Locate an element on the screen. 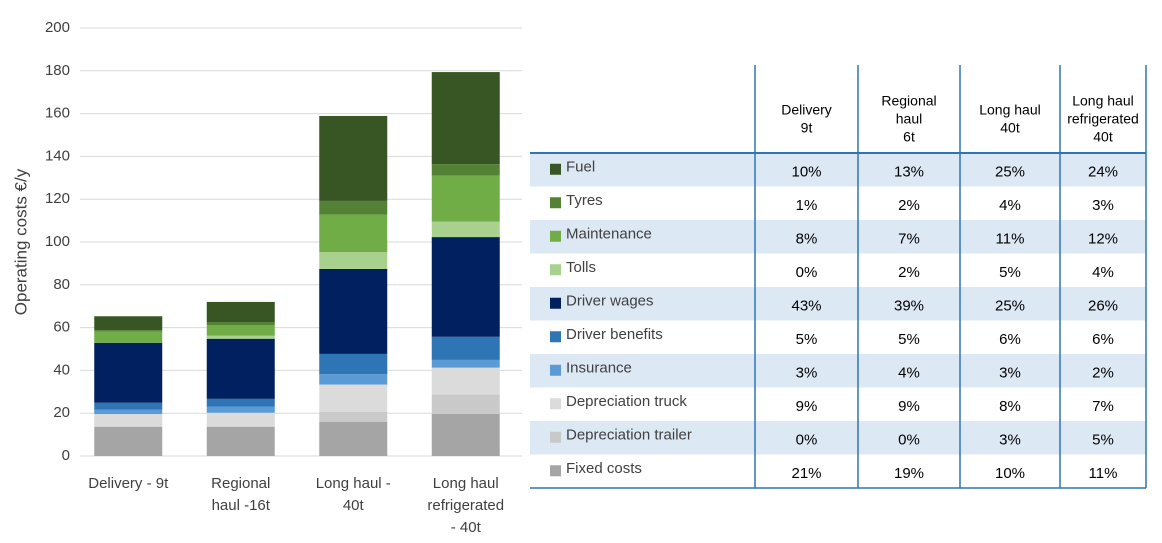 The width and height of the screenshot is (1162, 543). y-tick-label: 40 is located at coordinates (61, 369).